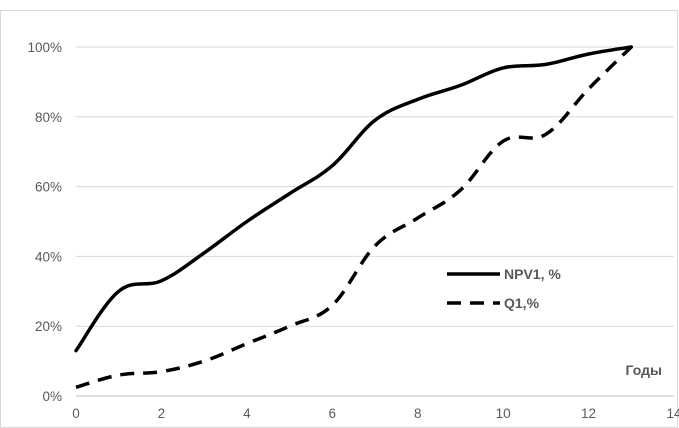 The height and width of the screenshot is (428, 679). Describe the element at coordinates (503, 413) in the screenshot. I see `x-tick-label: 10` at that location.